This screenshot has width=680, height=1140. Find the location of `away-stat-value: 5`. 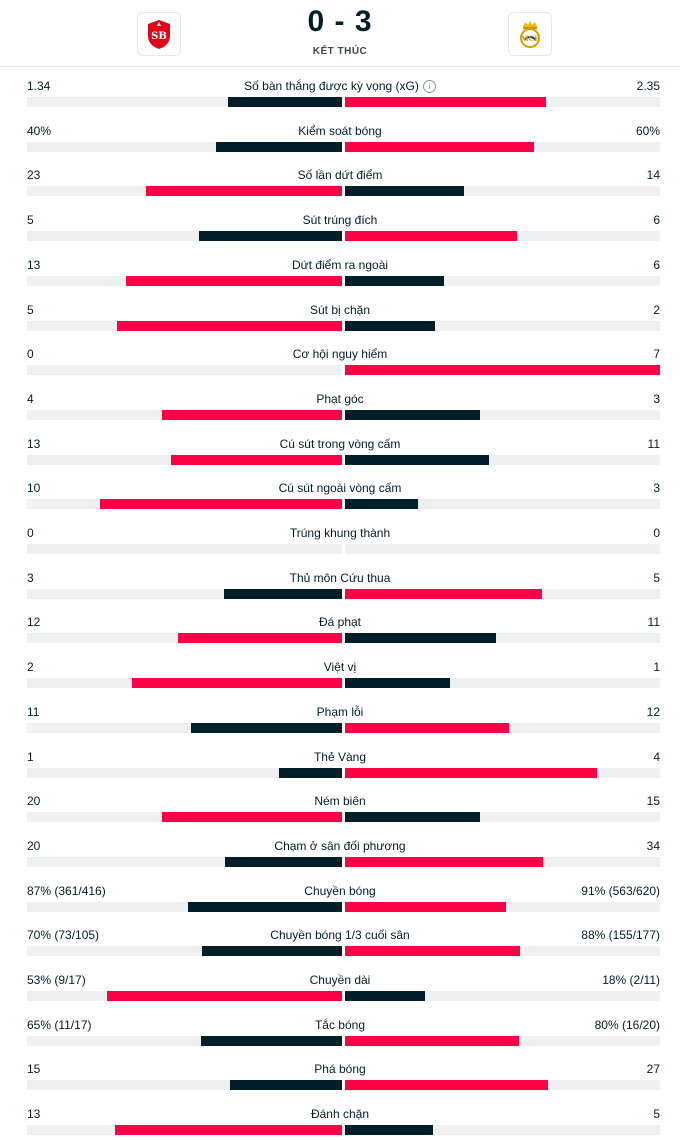

away-stat-value: 5 is located at coordinates (656, 577).